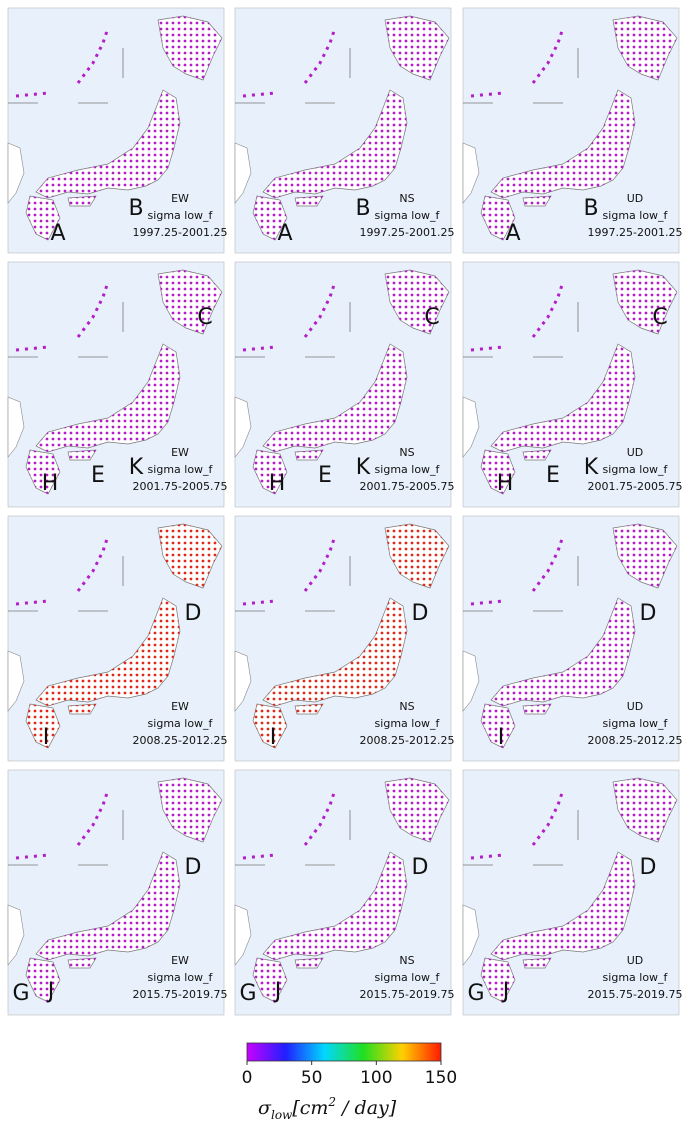  I want to click on map-panel: NS sigma low_f 2001.75-2005.75 C H E K, so click(344, 384).